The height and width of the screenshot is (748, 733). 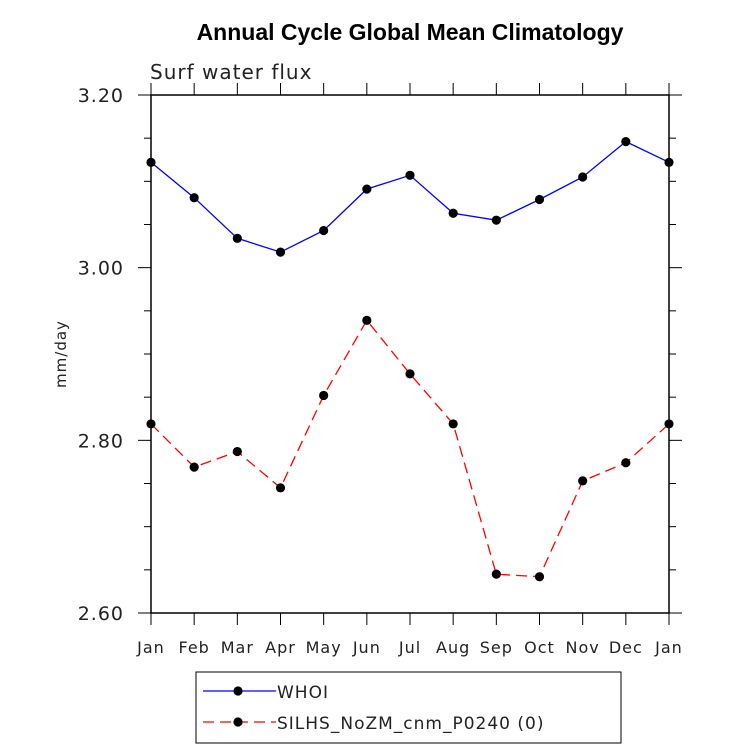 What do you see at coordinates (539, 647) in the screenshot?
I see `x-tick-label: Oct` at bounding box center [539, 647].